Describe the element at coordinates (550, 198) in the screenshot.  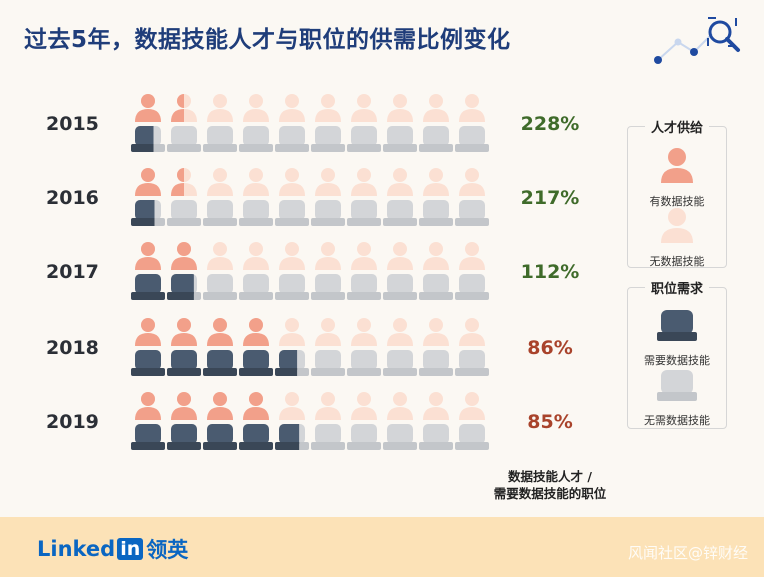
I see `data-label-2016: 217%` at that location.